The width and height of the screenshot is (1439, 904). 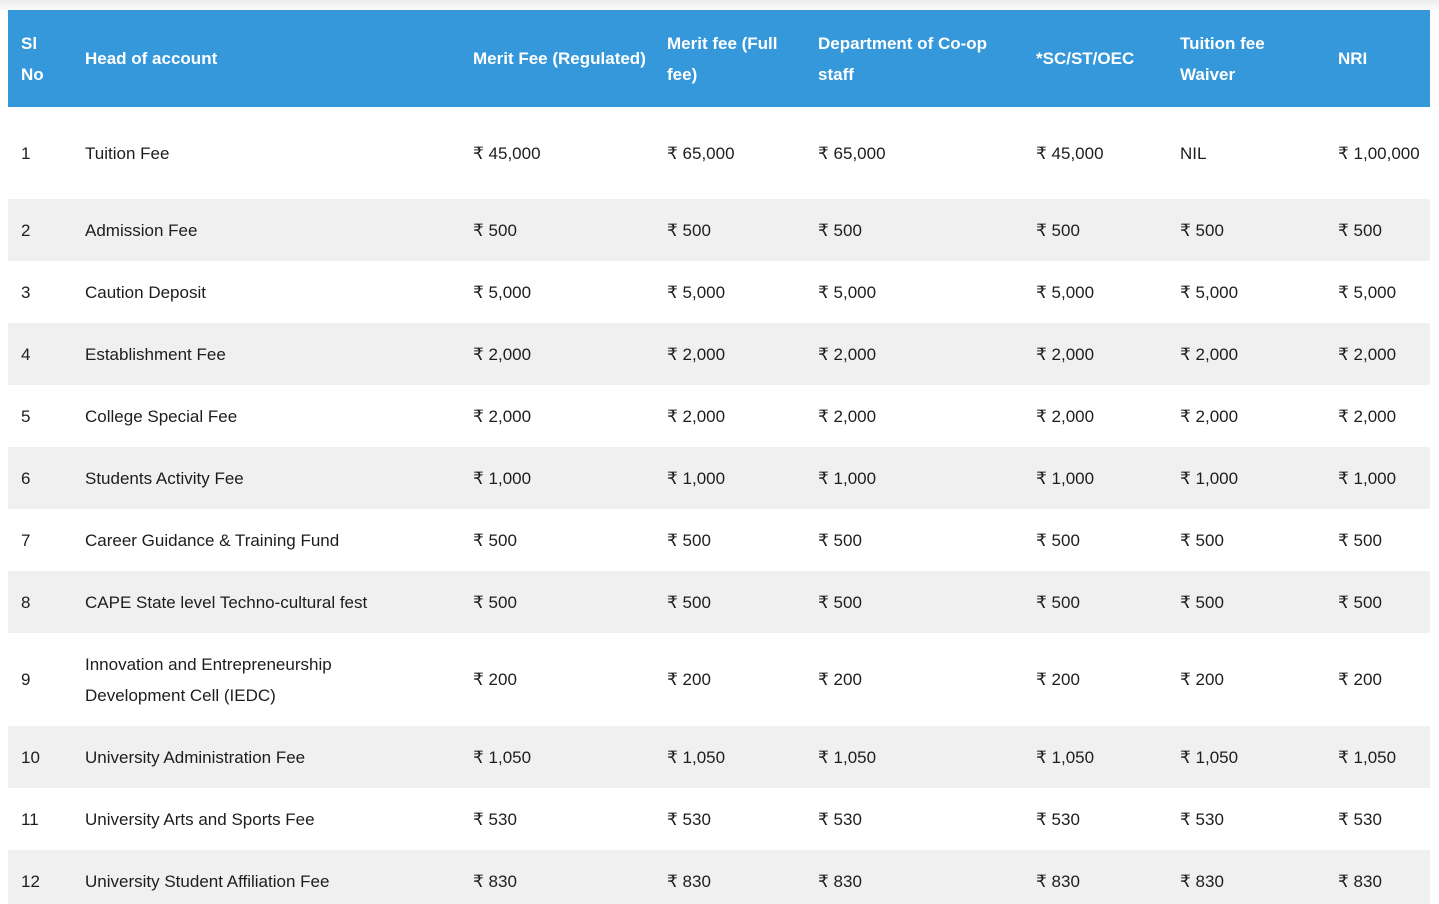 What do you see at coordinates (1246, 292) in the screenshot?
I see `cell-tuition-fee-waiver: ₹ 5,000` at bounding box center [1246, 292].